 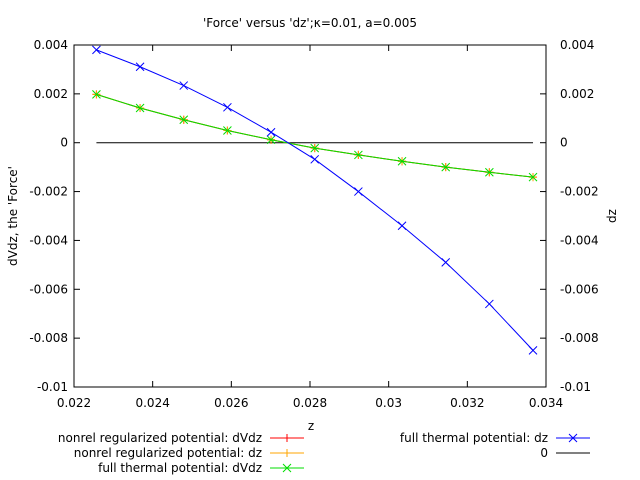 I want to click on y2-tick-label: -0.008, so click(x=579, y=338).